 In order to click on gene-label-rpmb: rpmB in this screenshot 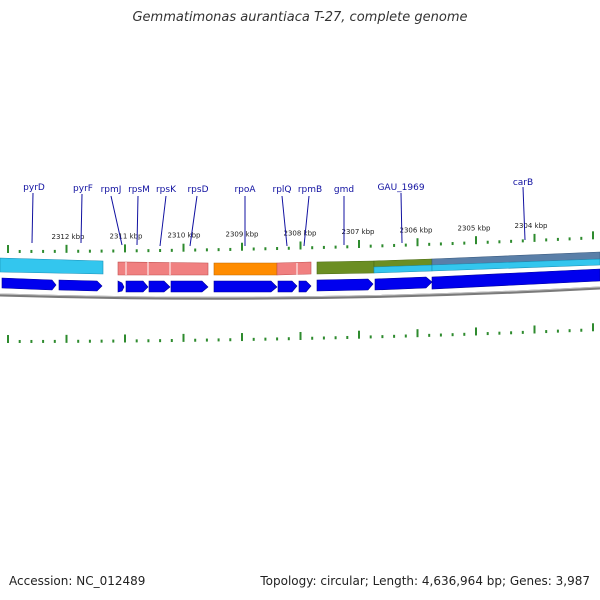, I will do `click(310, 190)`.